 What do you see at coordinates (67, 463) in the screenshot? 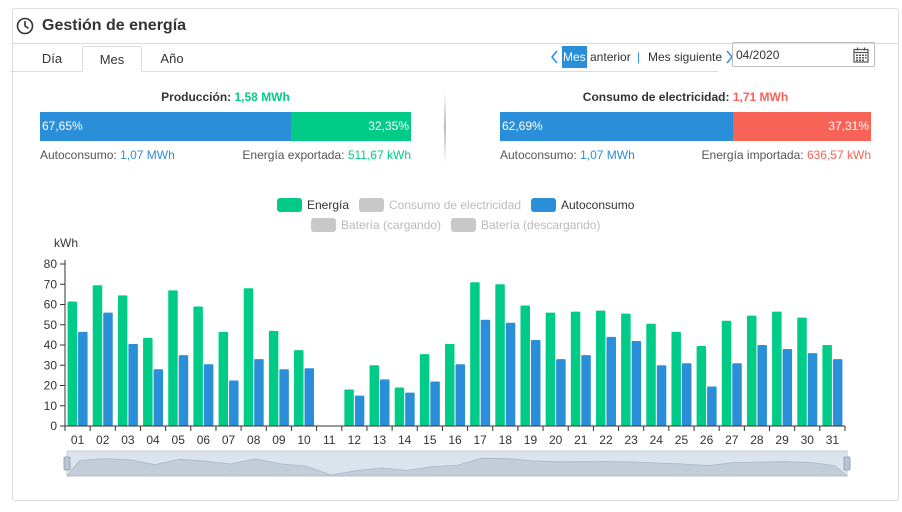
I see `zoom-handle-left` at bounding box center [67, 463].